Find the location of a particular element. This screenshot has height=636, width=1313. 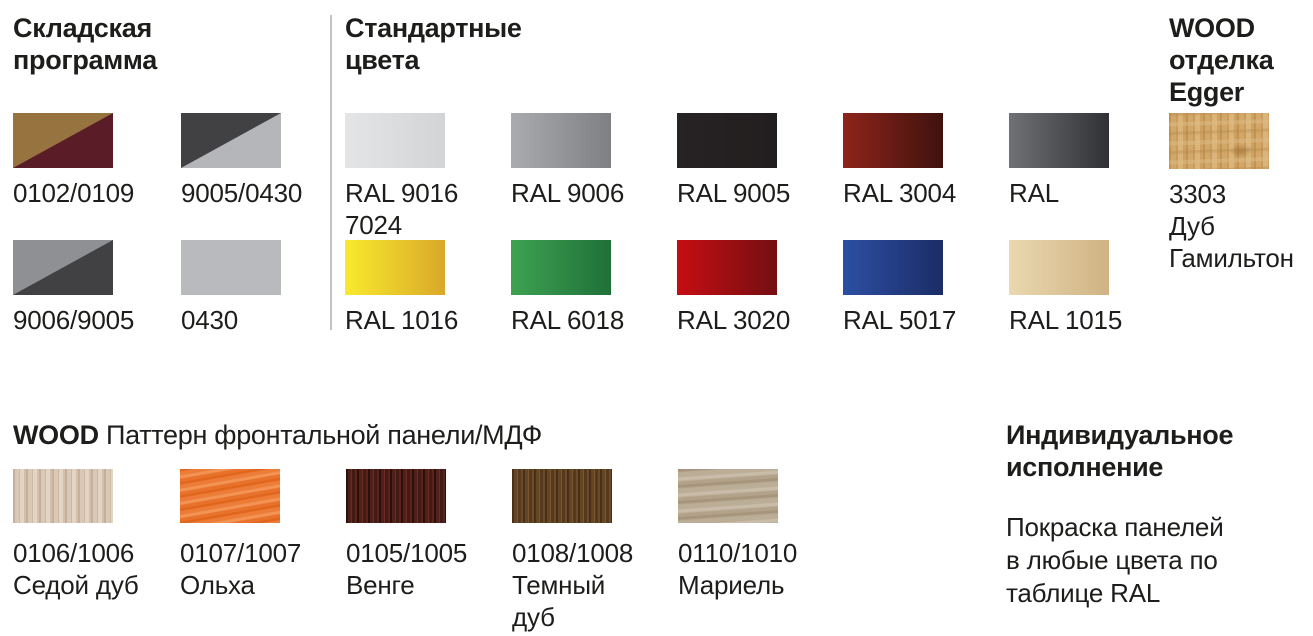

swatch-name-line1: Венге is located at coordinates (380, 585).